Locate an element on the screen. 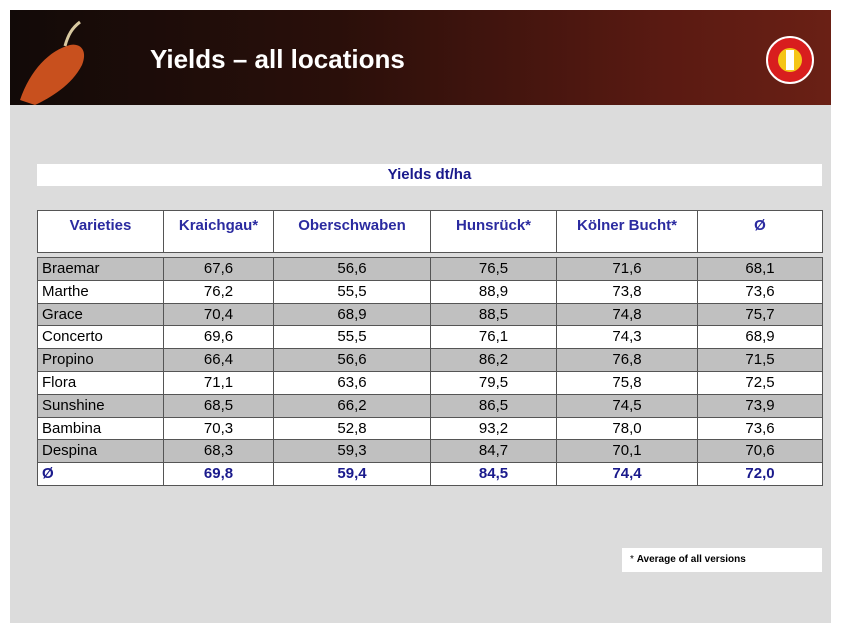 The image size is (841, 633). value-cell: 71,1 is located at coordinates (218, 383).